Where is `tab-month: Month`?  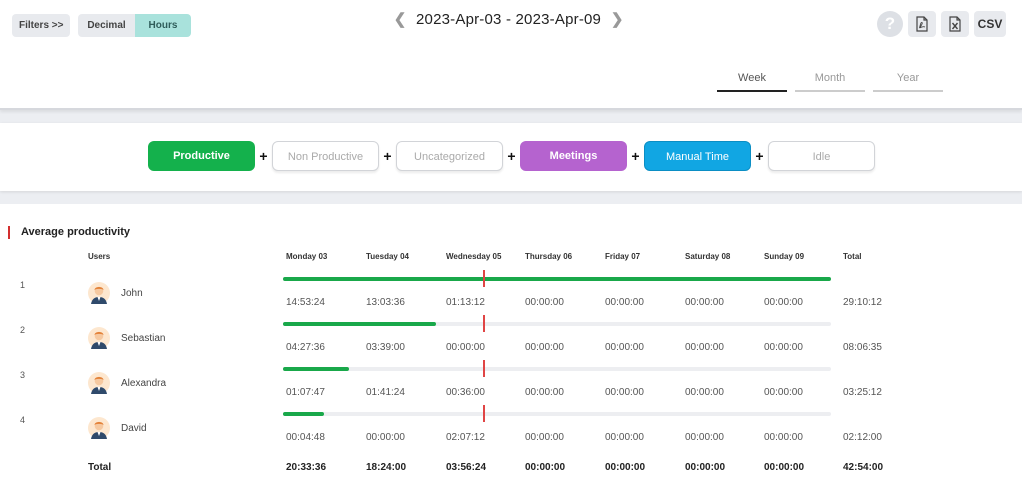
tab-month: Month is located at coordinates (830, 82).